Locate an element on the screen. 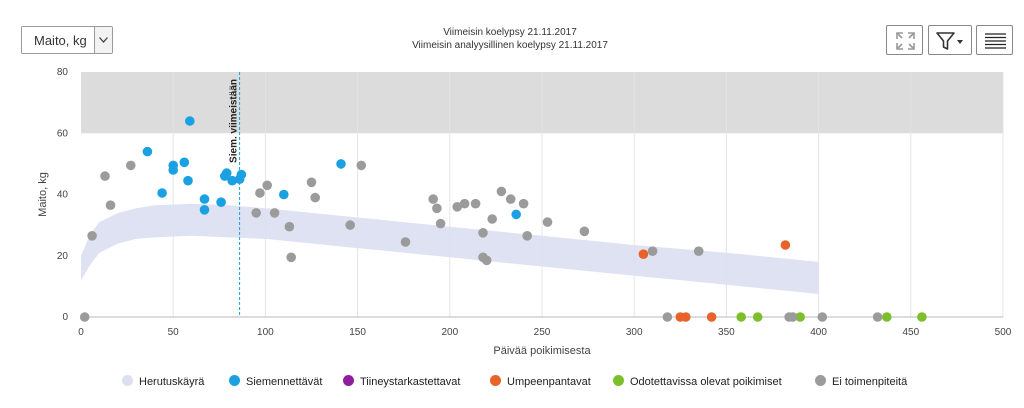 This screenshot has width=1024, height=408. legend-item-dry-off: Umpeenpantavat is located at coordinates (540, 381).